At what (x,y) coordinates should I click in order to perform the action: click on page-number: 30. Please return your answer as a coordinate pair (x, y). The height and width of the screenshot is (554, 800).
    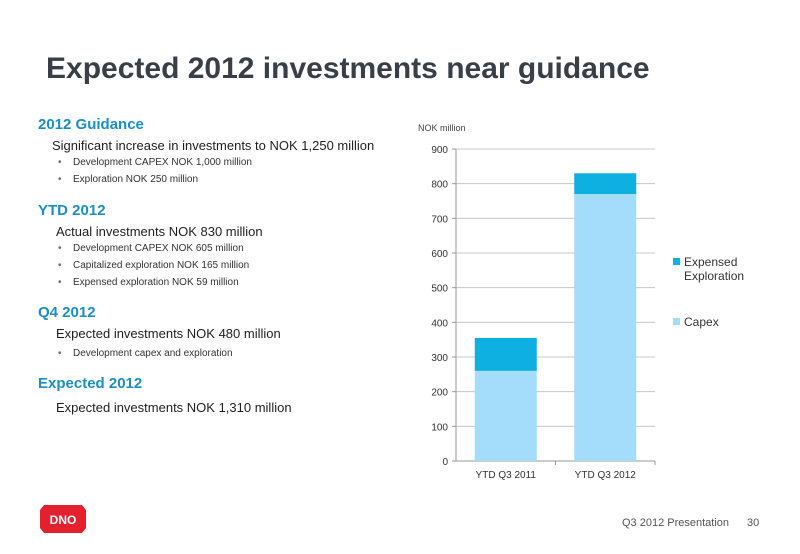
    Looking at the image, I should click on (753, 523).